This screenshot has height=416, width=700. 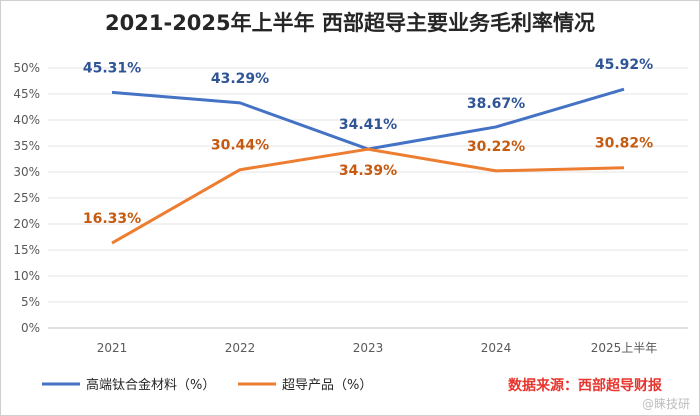 I want to click on y-tick-label: 25%, so click(x=26, y=198).